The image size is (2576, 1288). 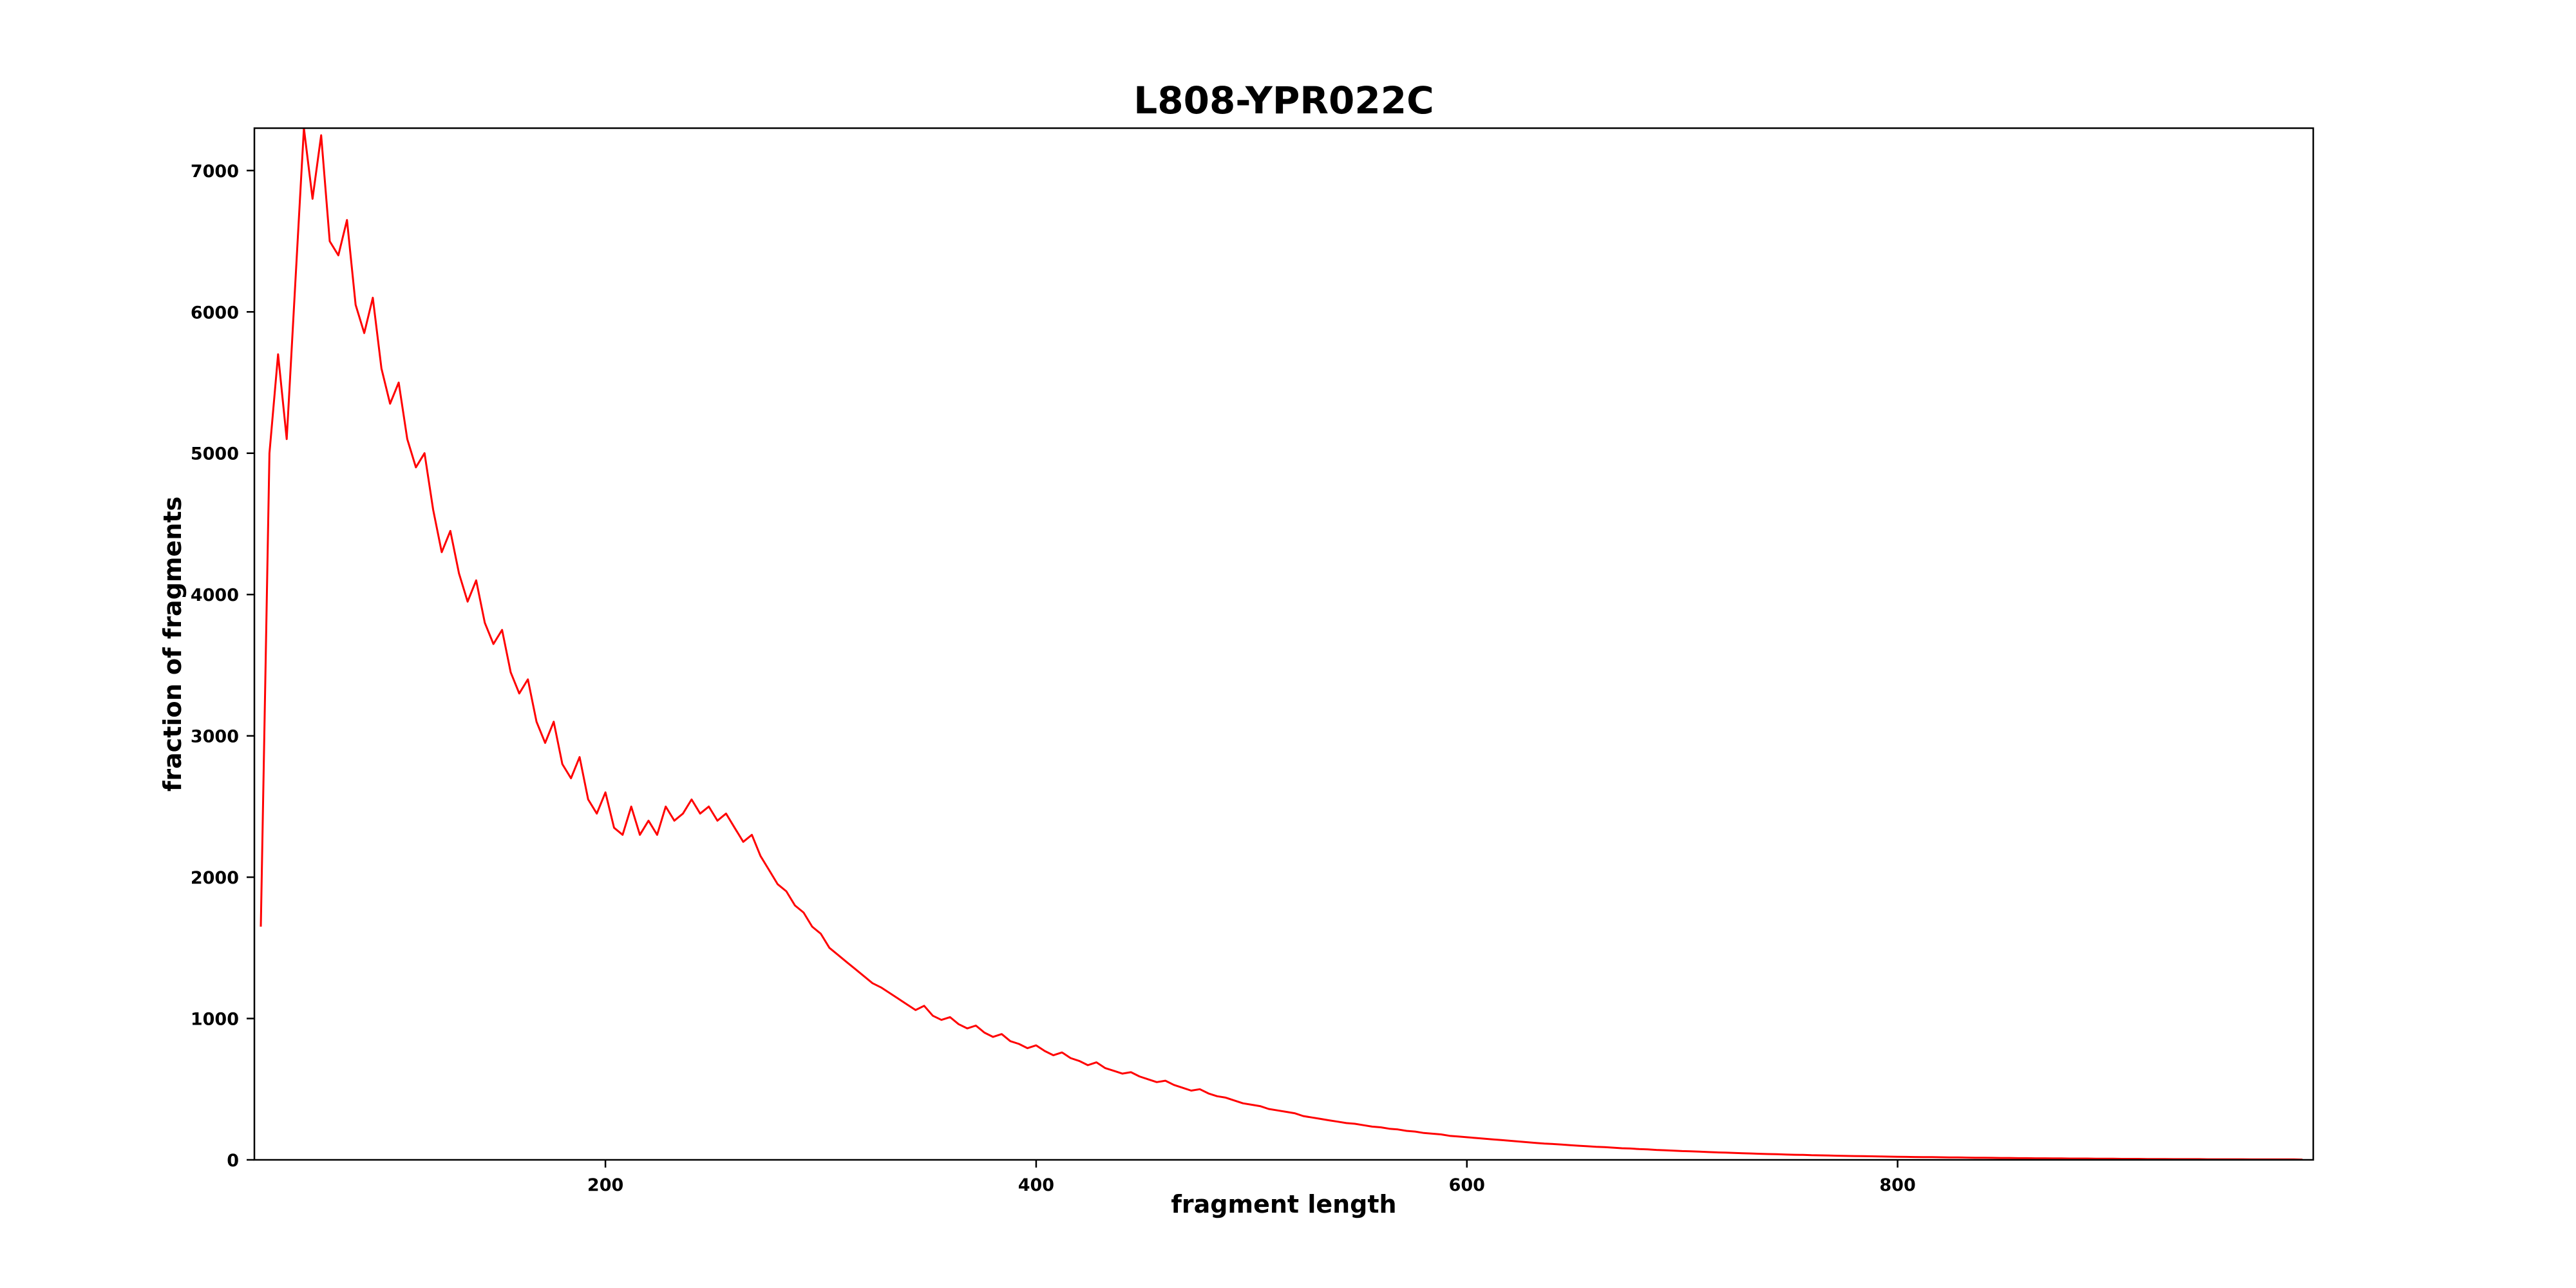 I want to click on x-axis-label: fragment length, so click(x=1284, y=1204).